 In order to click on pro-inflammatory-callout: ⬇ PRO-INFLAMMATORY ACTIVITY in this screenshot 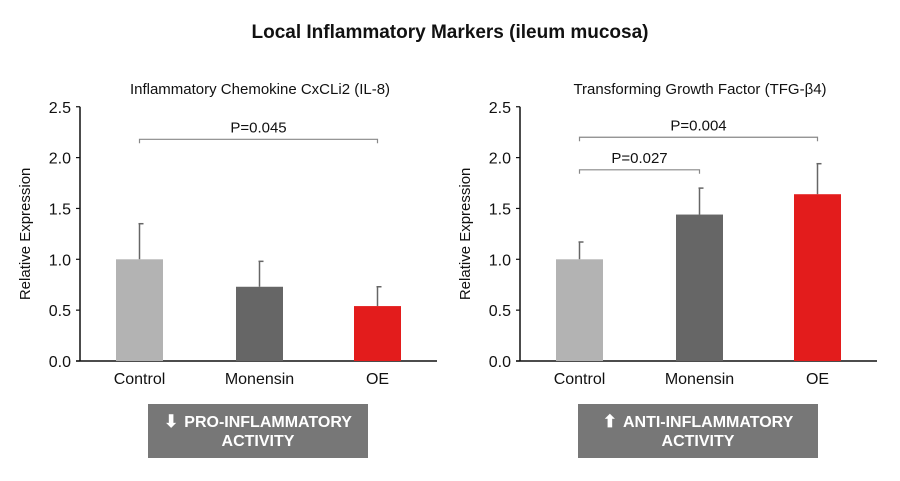, I will do `click(258, 431)`.